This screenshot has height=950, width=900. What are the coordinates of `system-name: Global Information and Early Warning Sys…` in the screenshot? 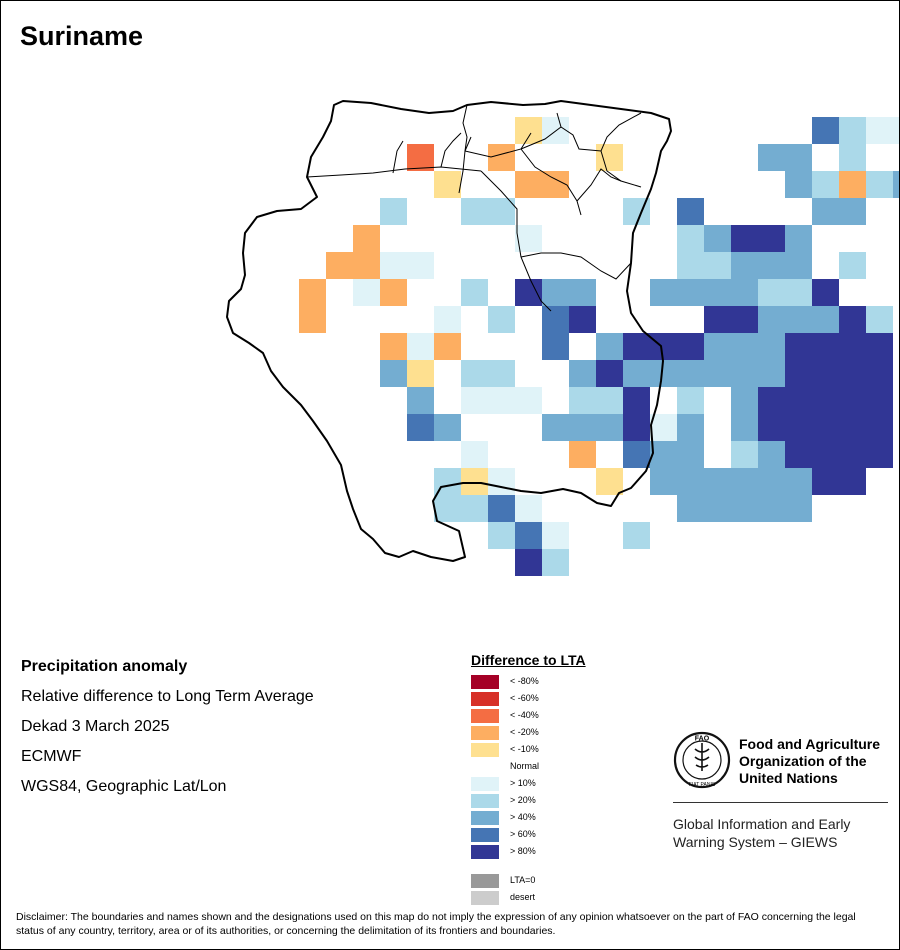 It's located at (762, 833).